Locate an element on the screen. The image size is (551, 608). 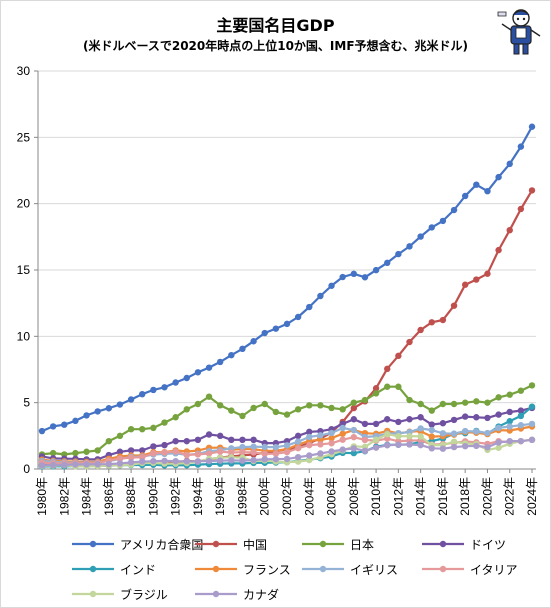
x-tick-label: 2006年 is located at coordinates (332, 496).